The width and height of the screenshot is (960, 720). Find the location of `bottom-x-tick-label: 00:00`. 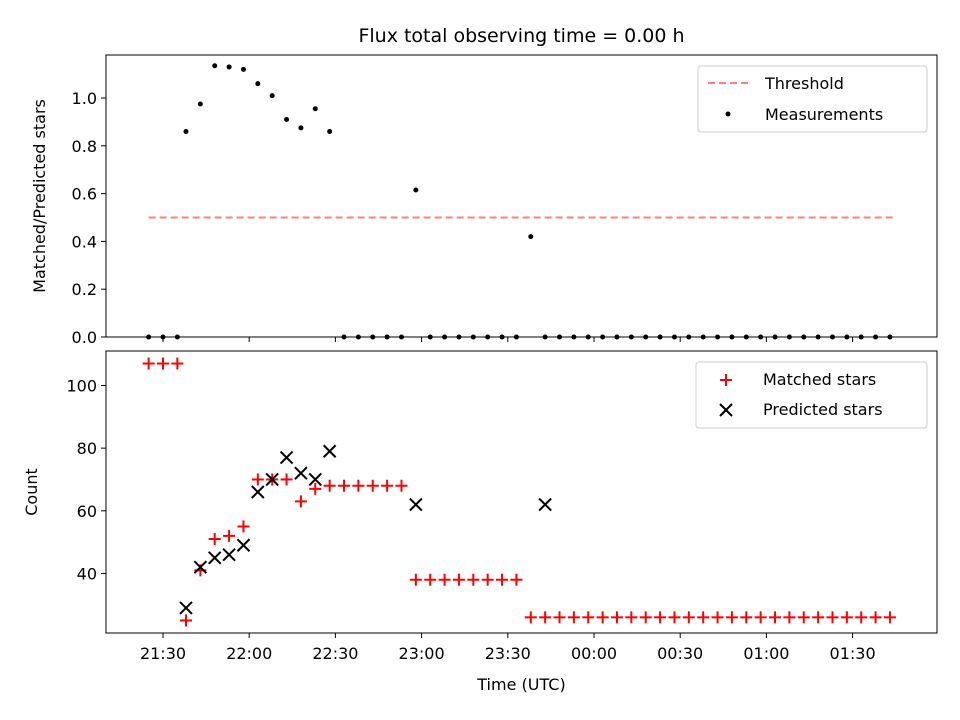

bottom-x-tick-label: 00:00 is located at coordinates (594, 653).